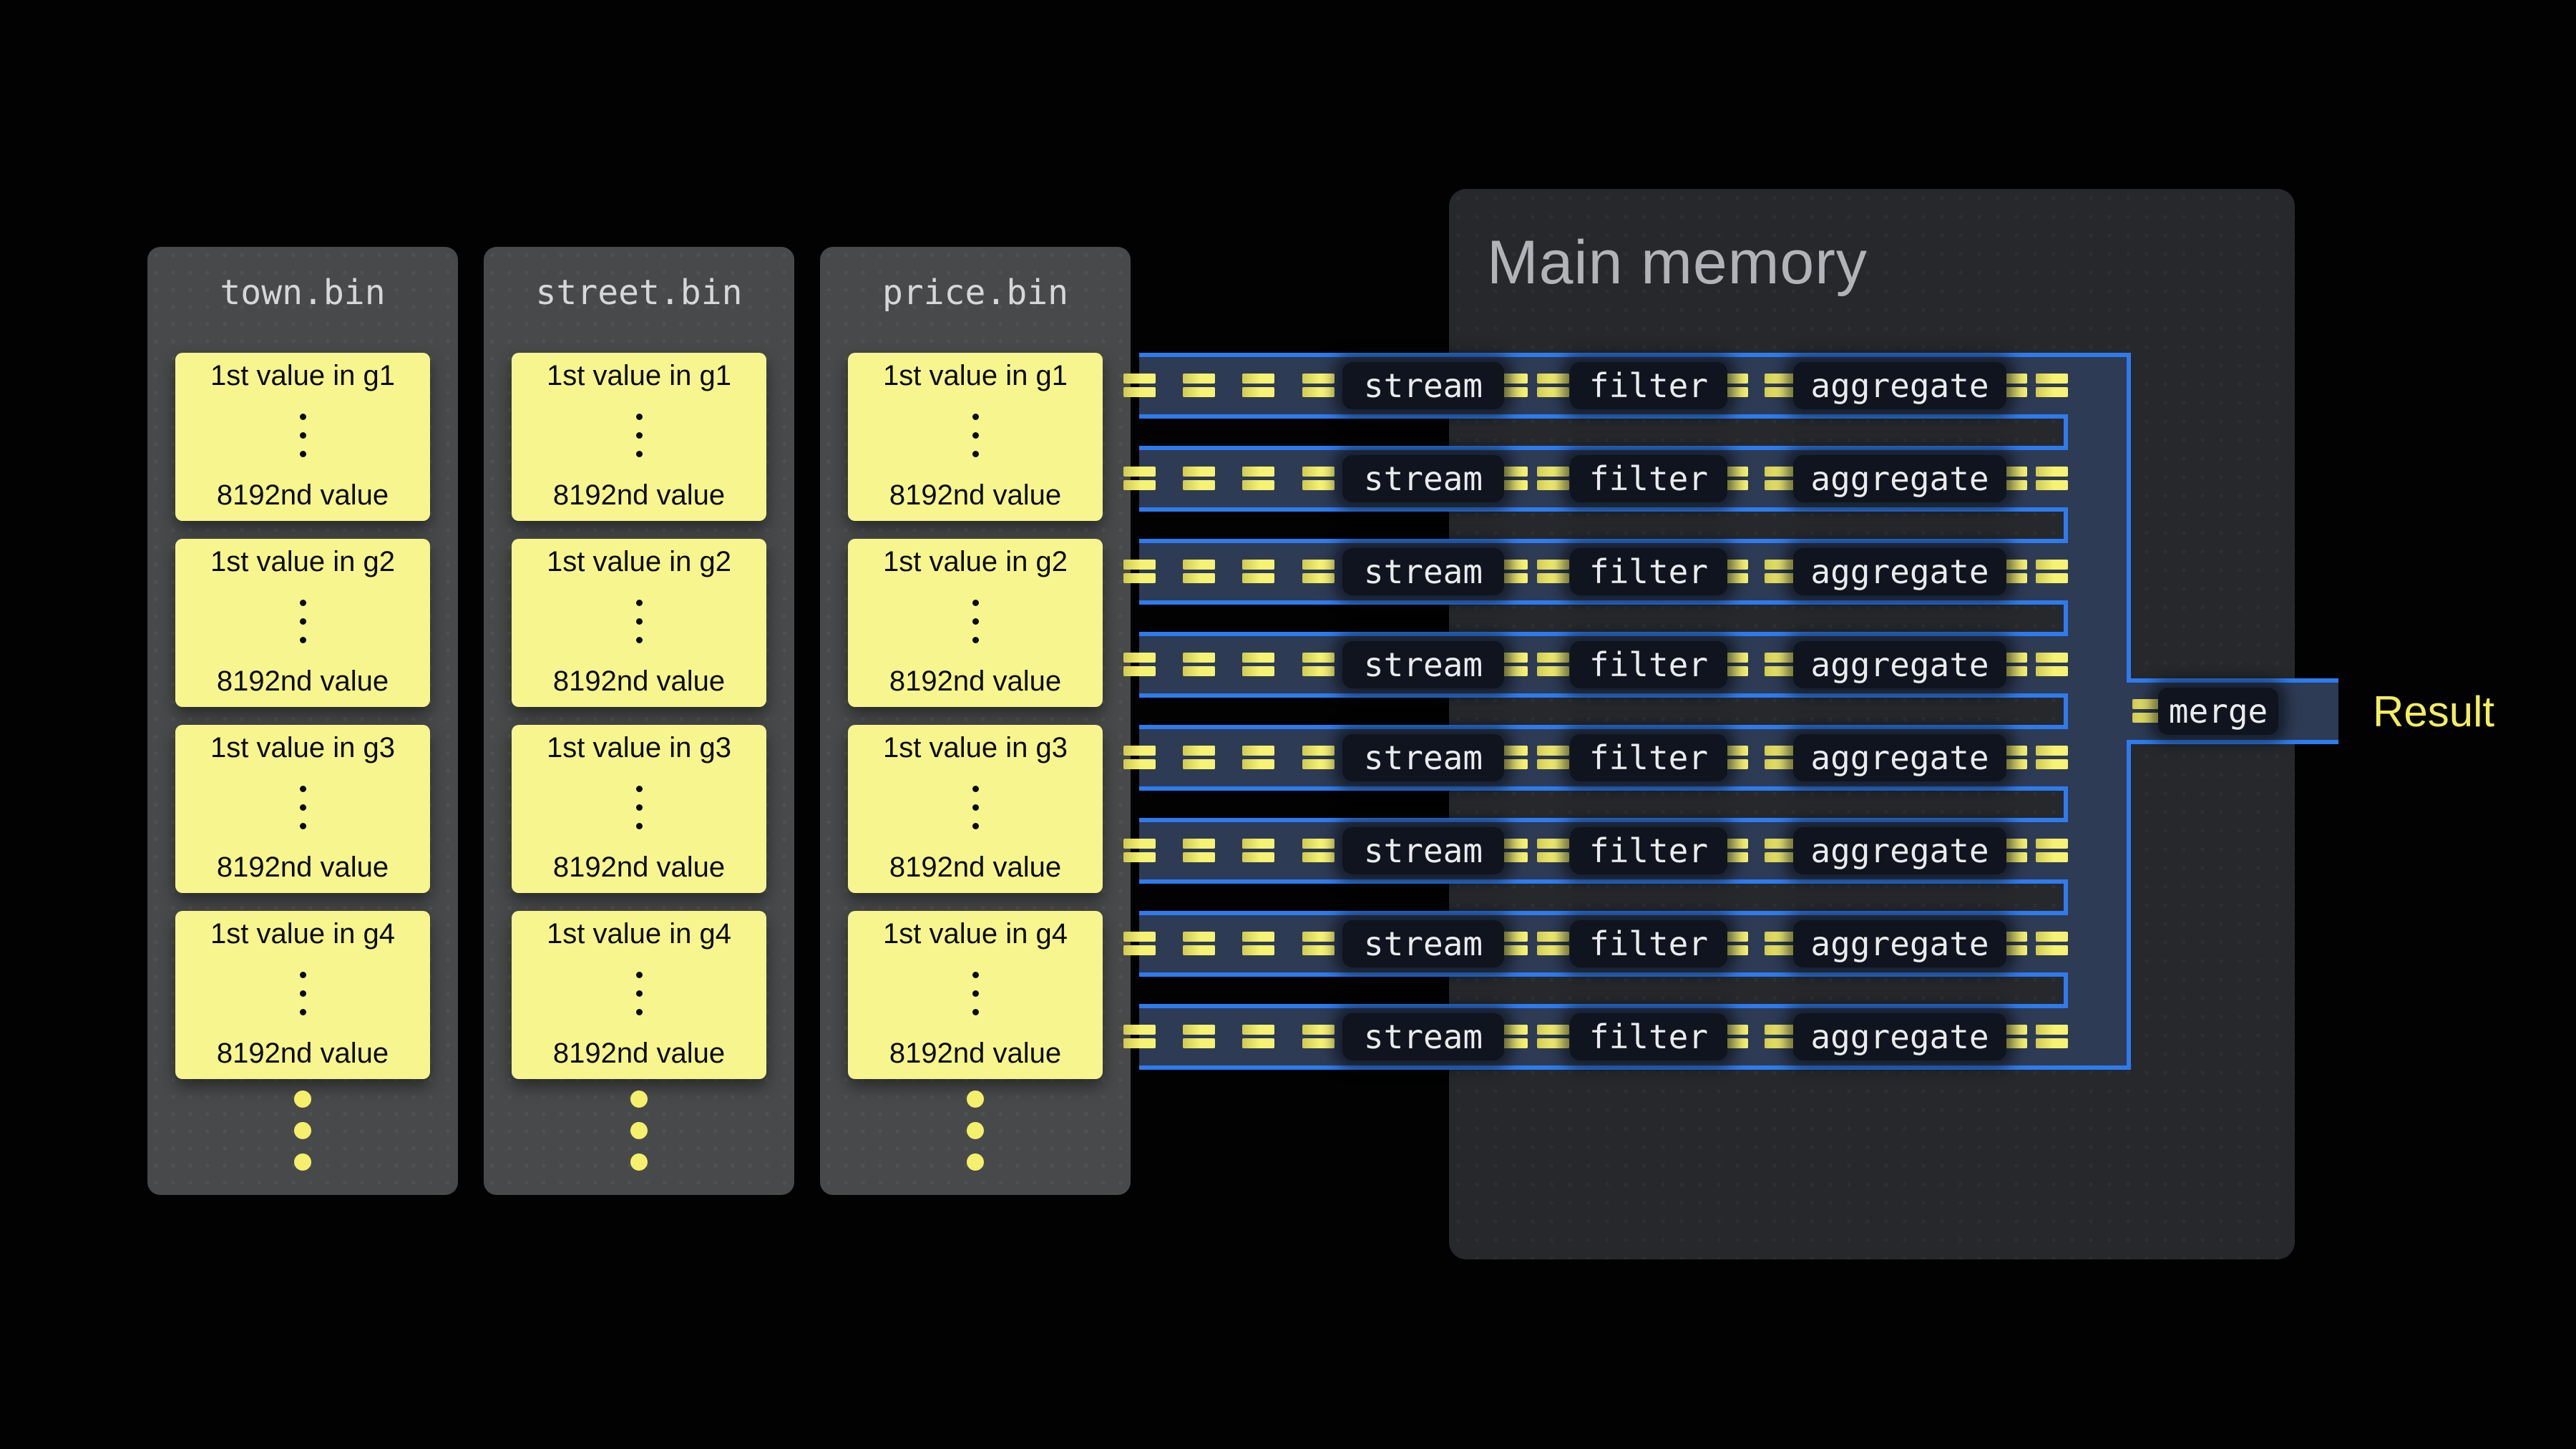  I want to click on pipeline-row-7: stream filter aggregate, so click(1595, 944).